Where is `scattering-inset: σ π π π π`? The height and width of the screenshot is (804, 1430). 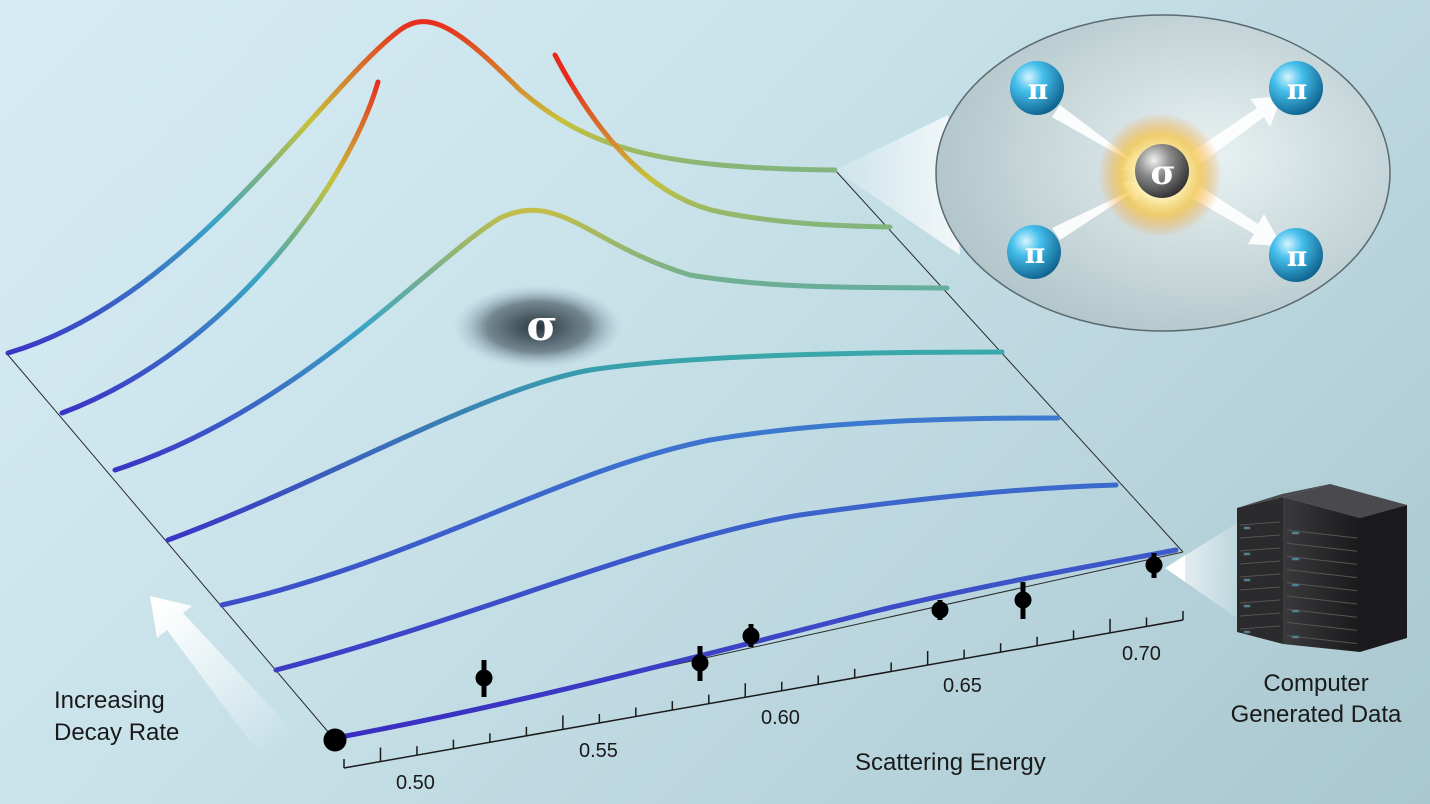 scattering-inset: σ π π π π is located at coordinates (1163, 173).